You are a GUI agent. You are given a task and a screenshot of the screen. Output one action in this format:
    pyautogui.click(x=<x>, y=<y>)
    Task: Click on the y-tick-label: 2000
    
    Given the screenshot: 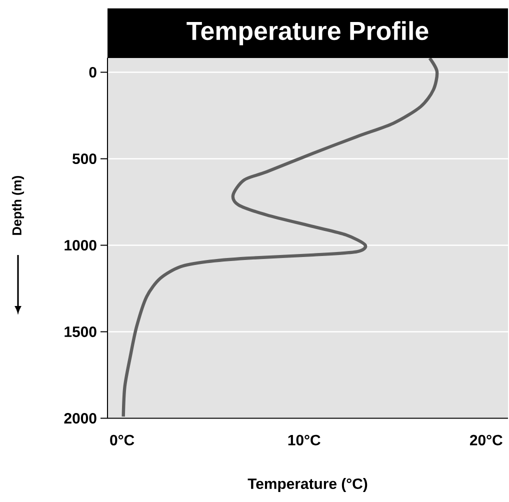 What is the action you would take?
    pyautogui.click(x=80, y=418)
    